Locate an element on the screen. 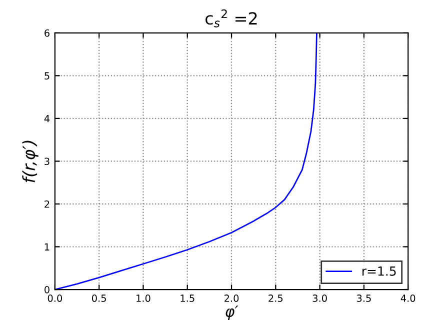  y-tick-label: 0 is located at coordinates (47, 290).